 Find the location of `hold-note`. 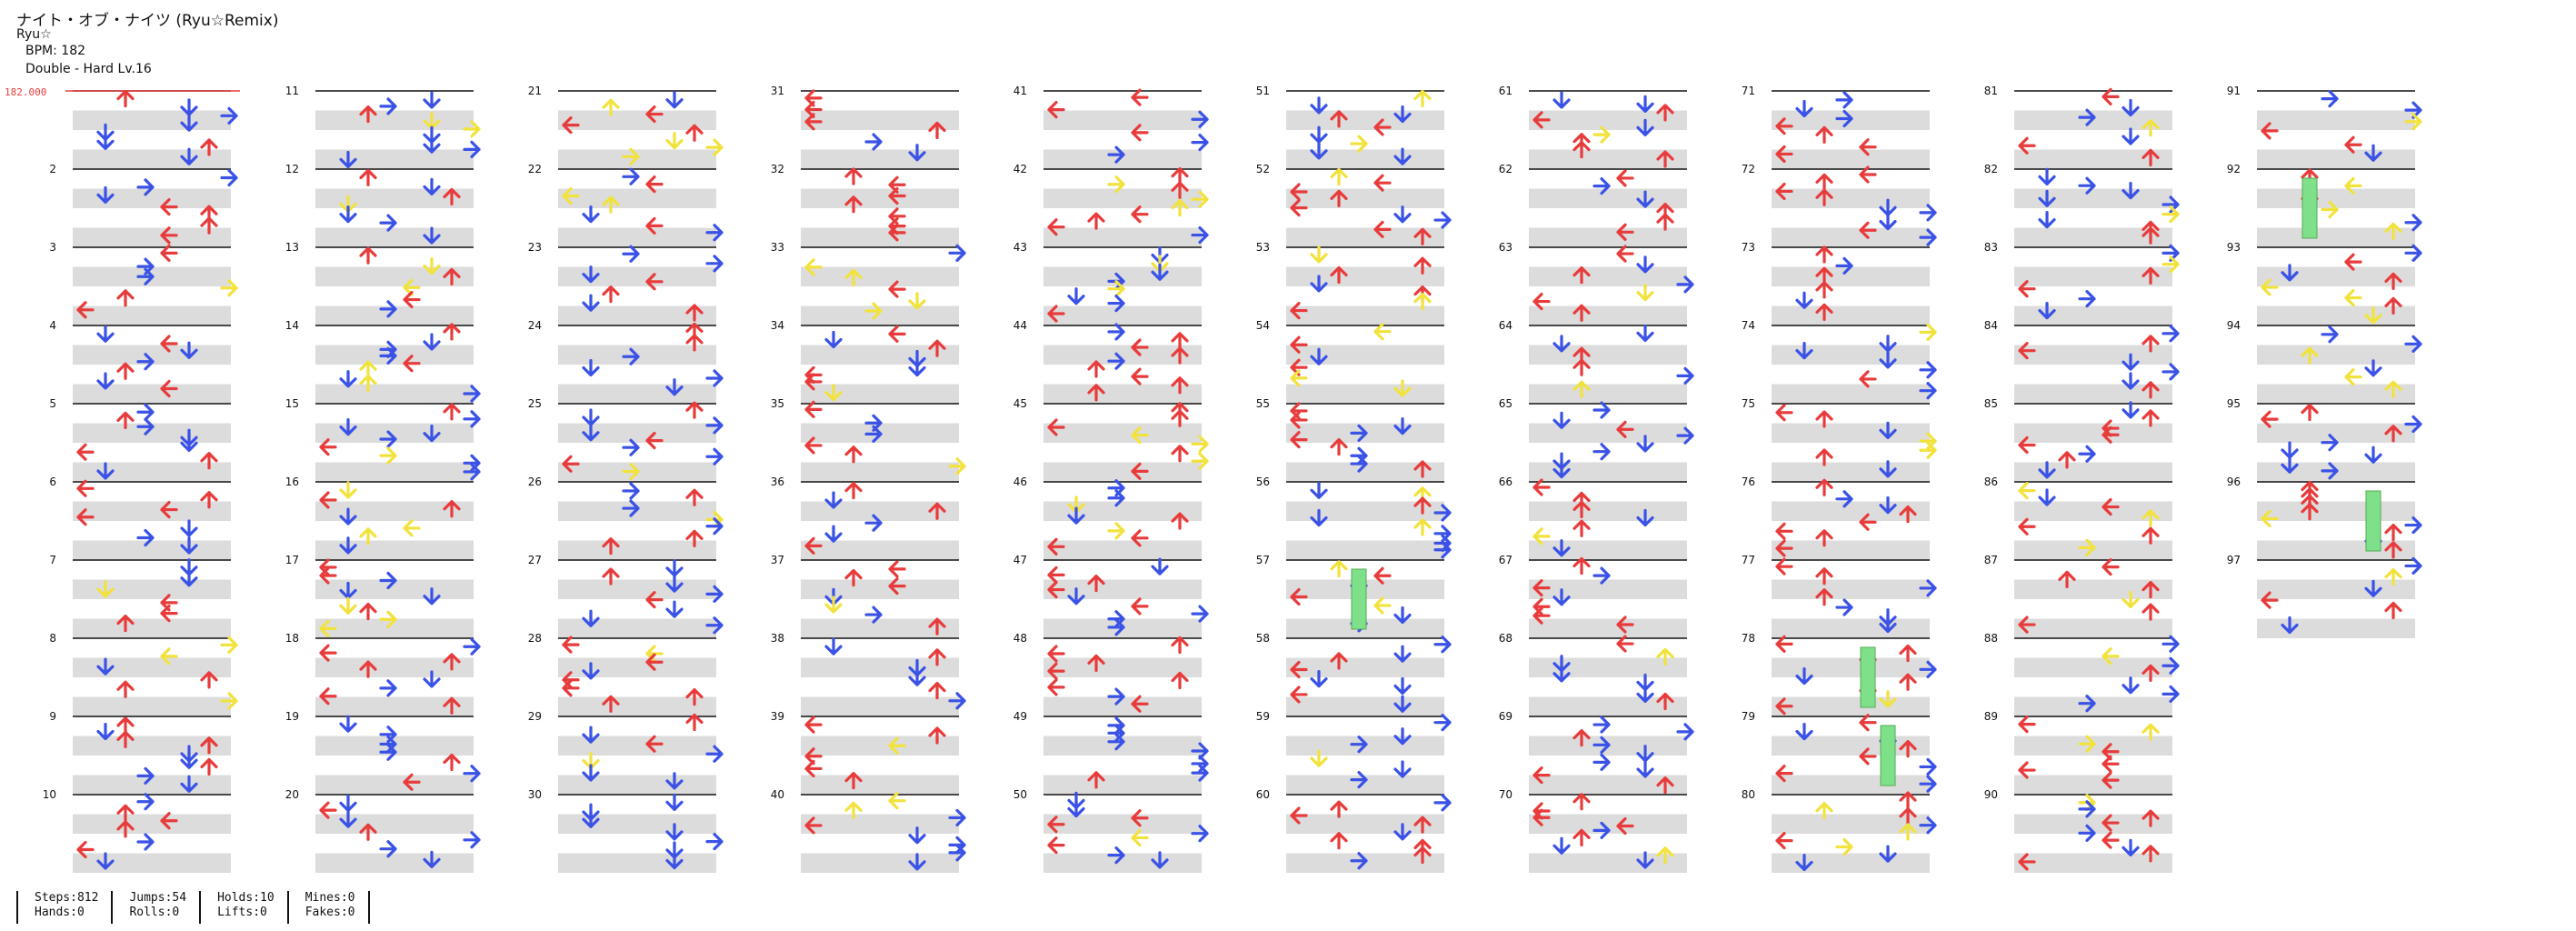

hold-note is located at coordinates (2373, 521).